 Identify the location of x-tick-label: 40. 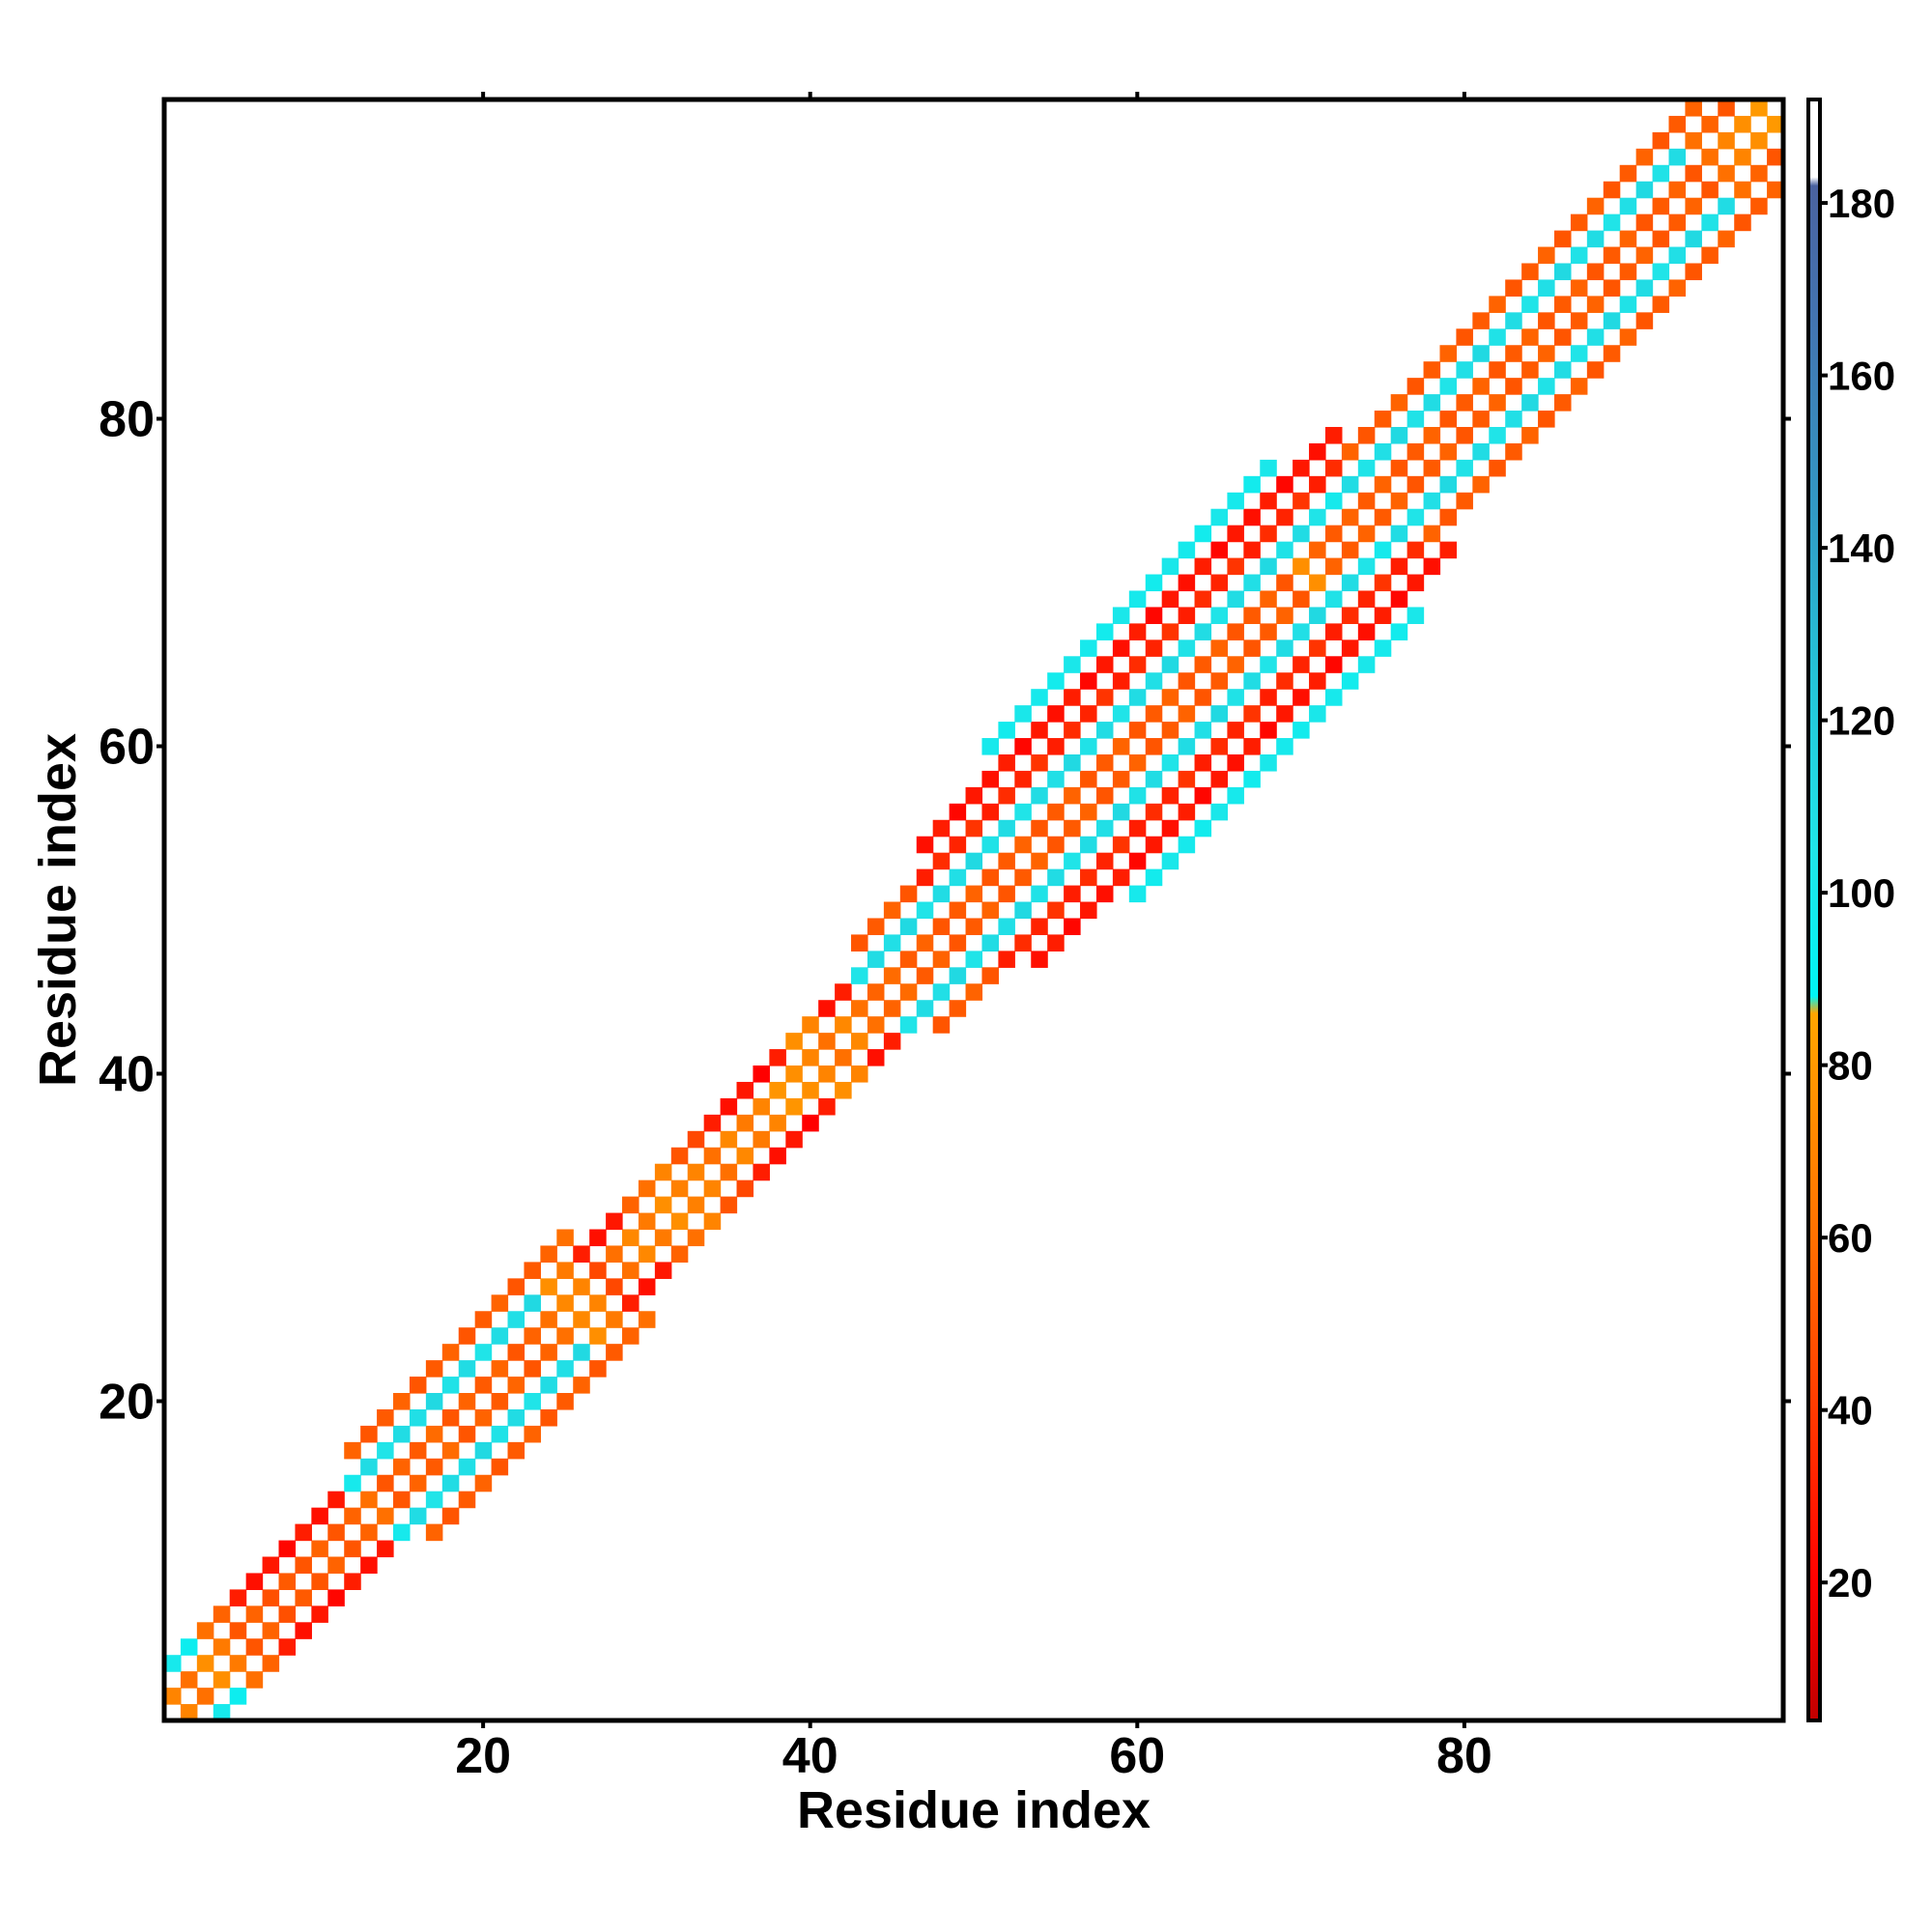
(810, 1756).